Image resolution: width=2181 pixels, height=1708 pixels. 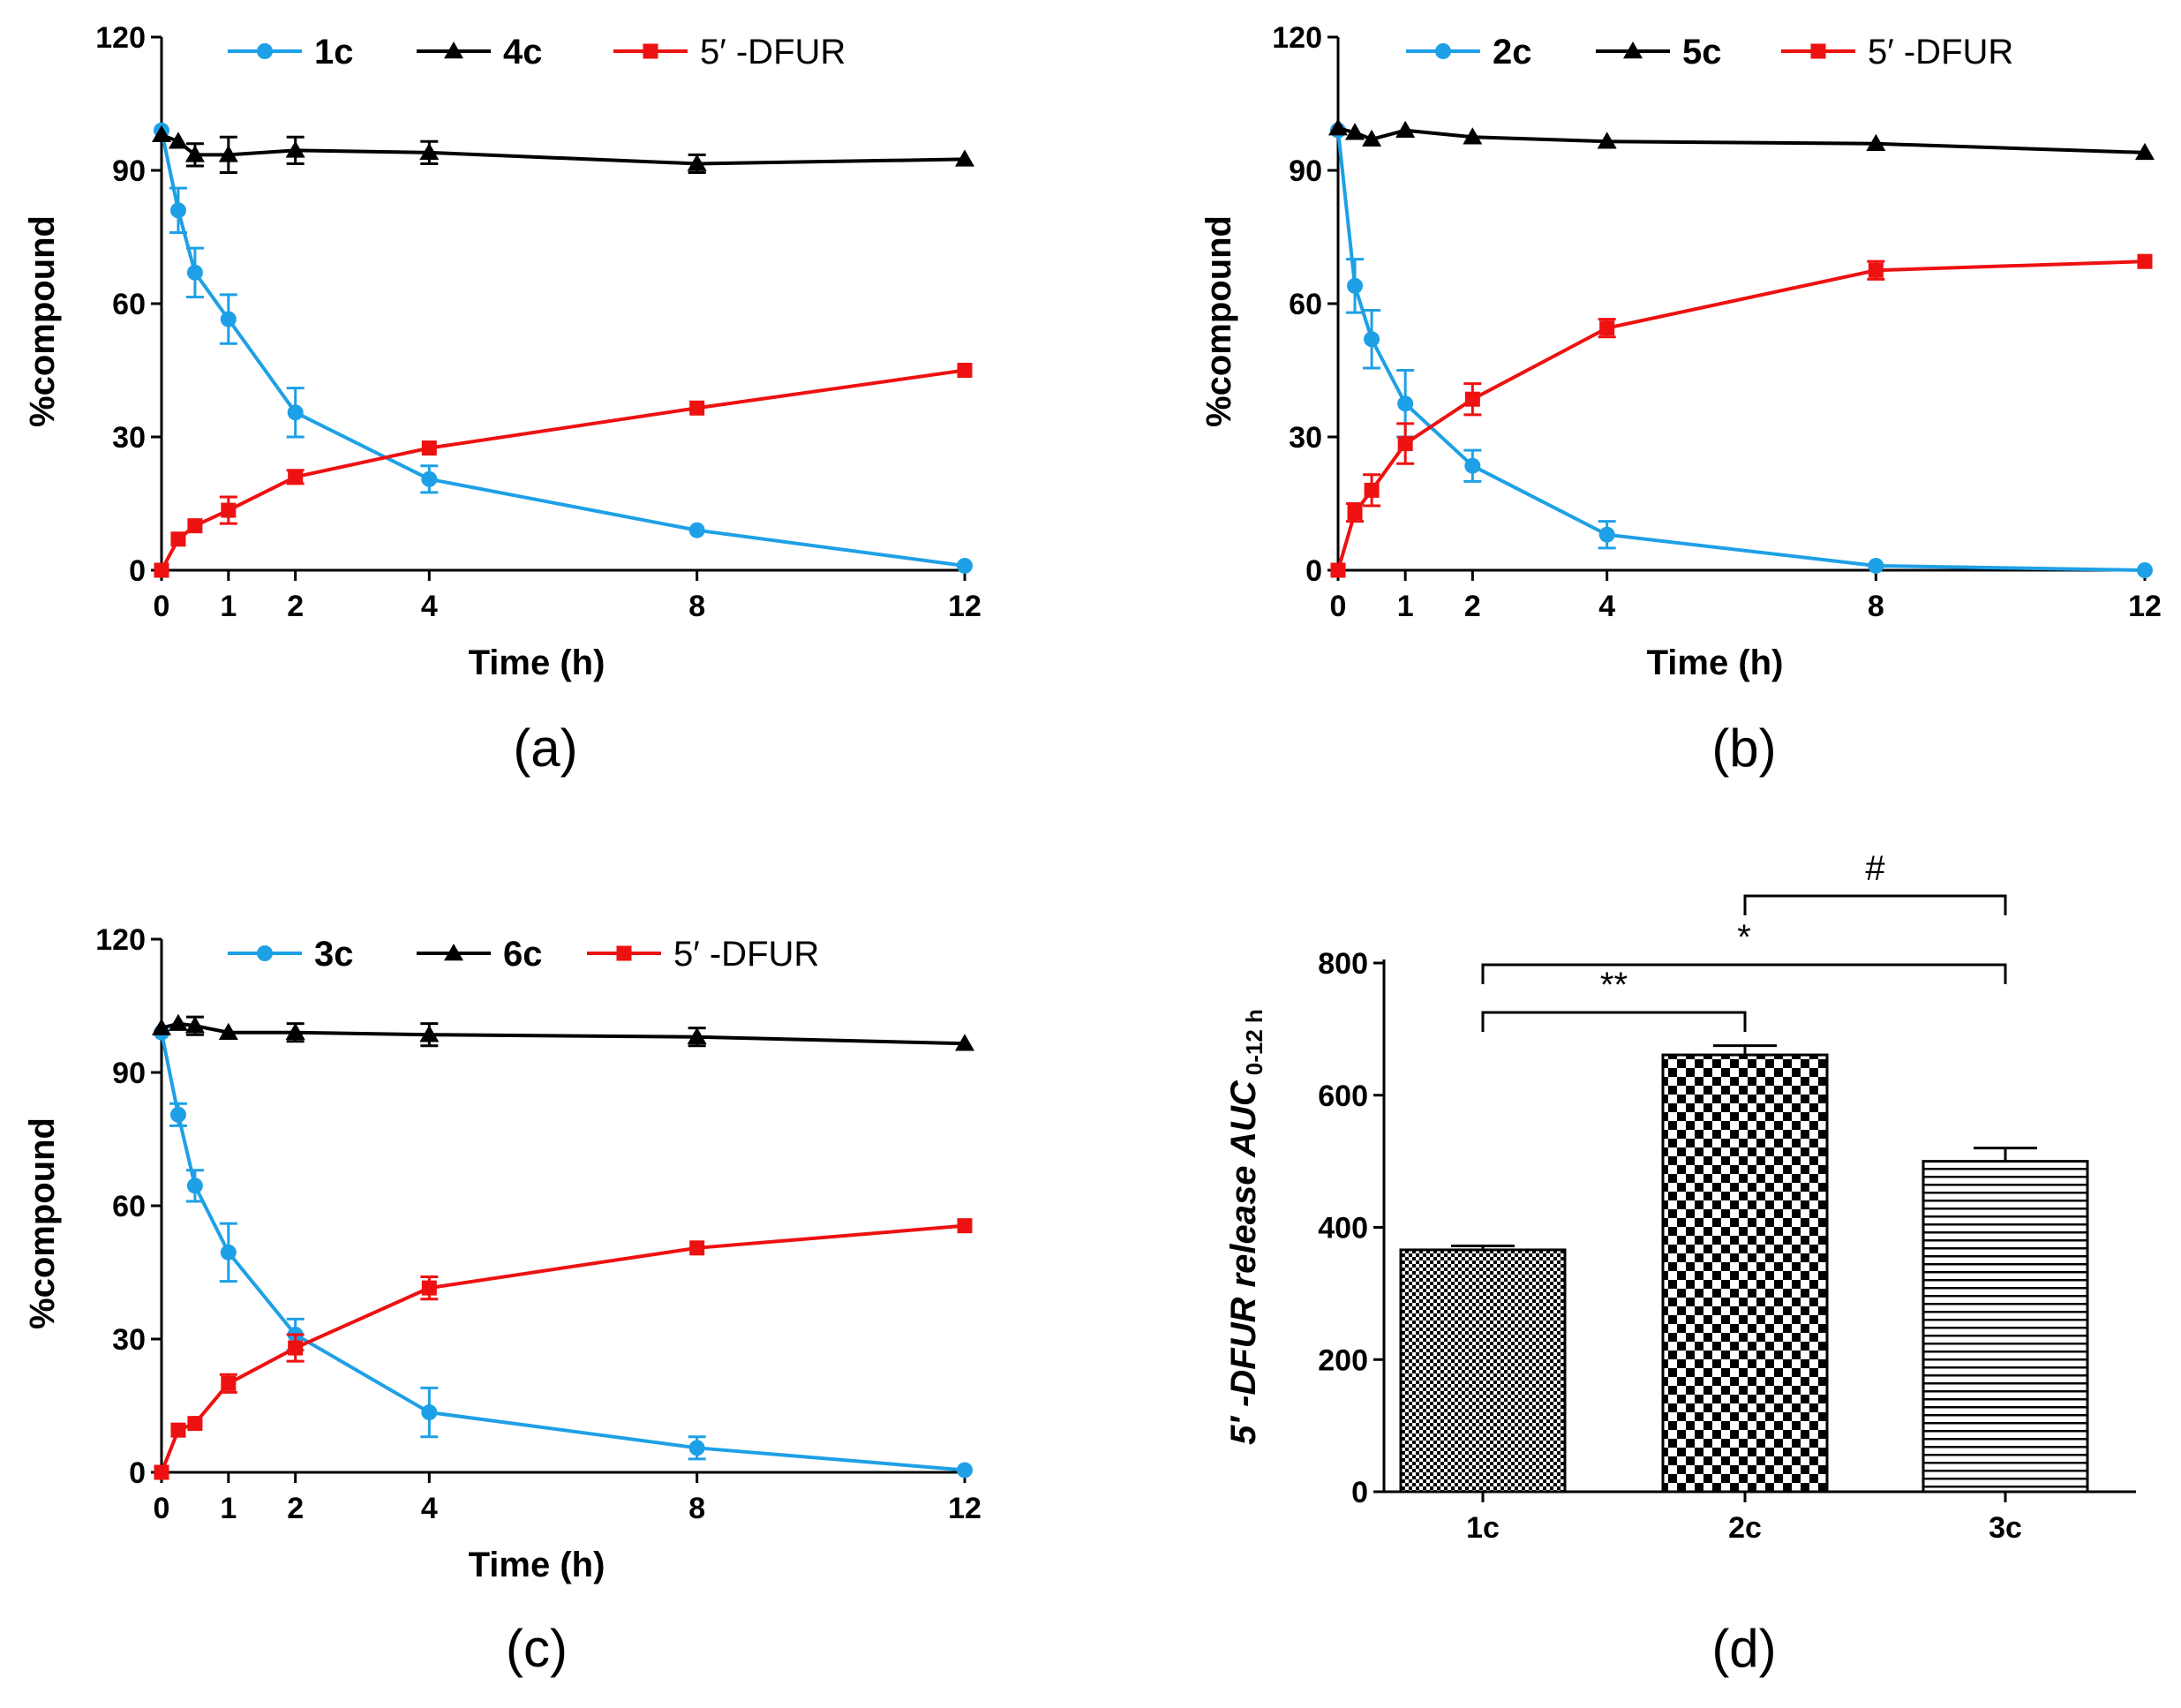 I want to click on legend-item: 2c, so click(x=1469, y=52).